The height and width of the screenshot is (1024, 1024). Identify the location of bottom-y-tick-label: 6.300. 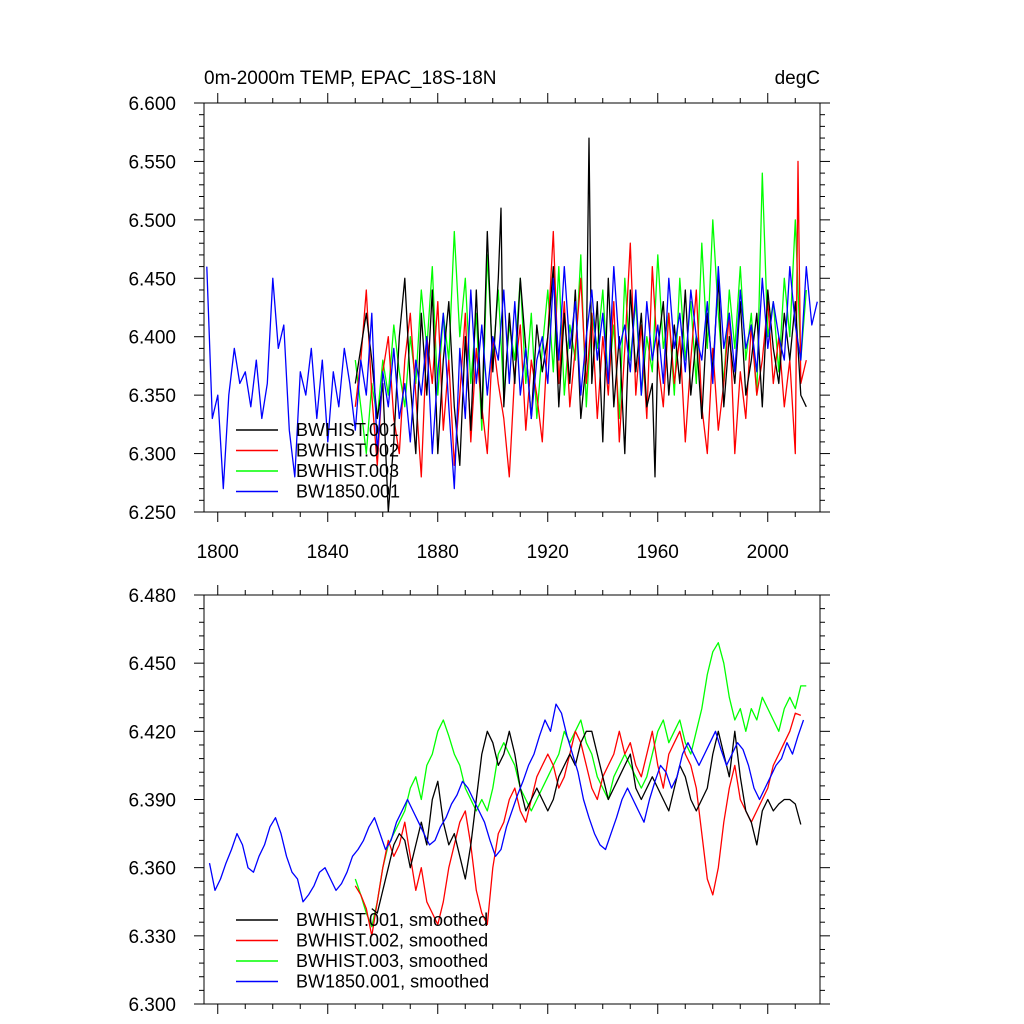
(152, 1005).